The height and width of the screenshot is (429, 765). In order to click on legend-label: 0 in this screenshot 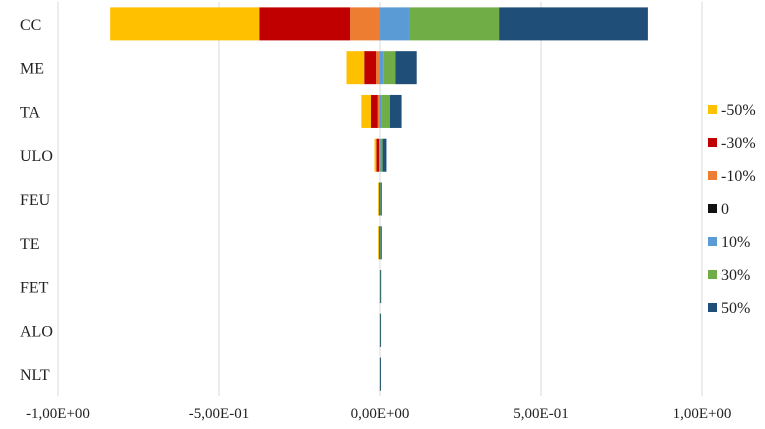, I will do `click(725, 209)`.